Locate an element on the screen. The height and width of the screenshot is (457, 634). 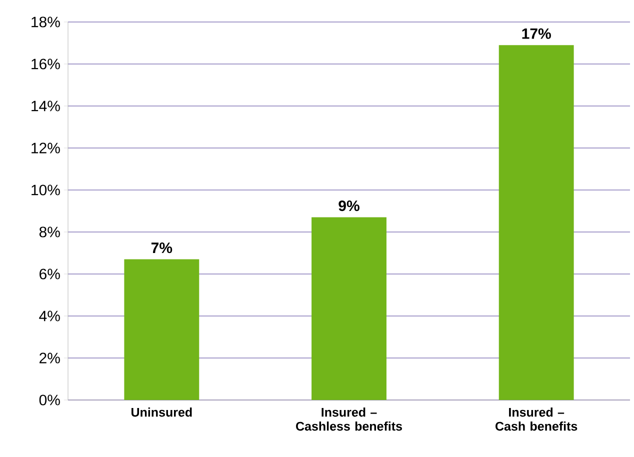
y-tick-label: 6% is located at coordinates (50, 274).